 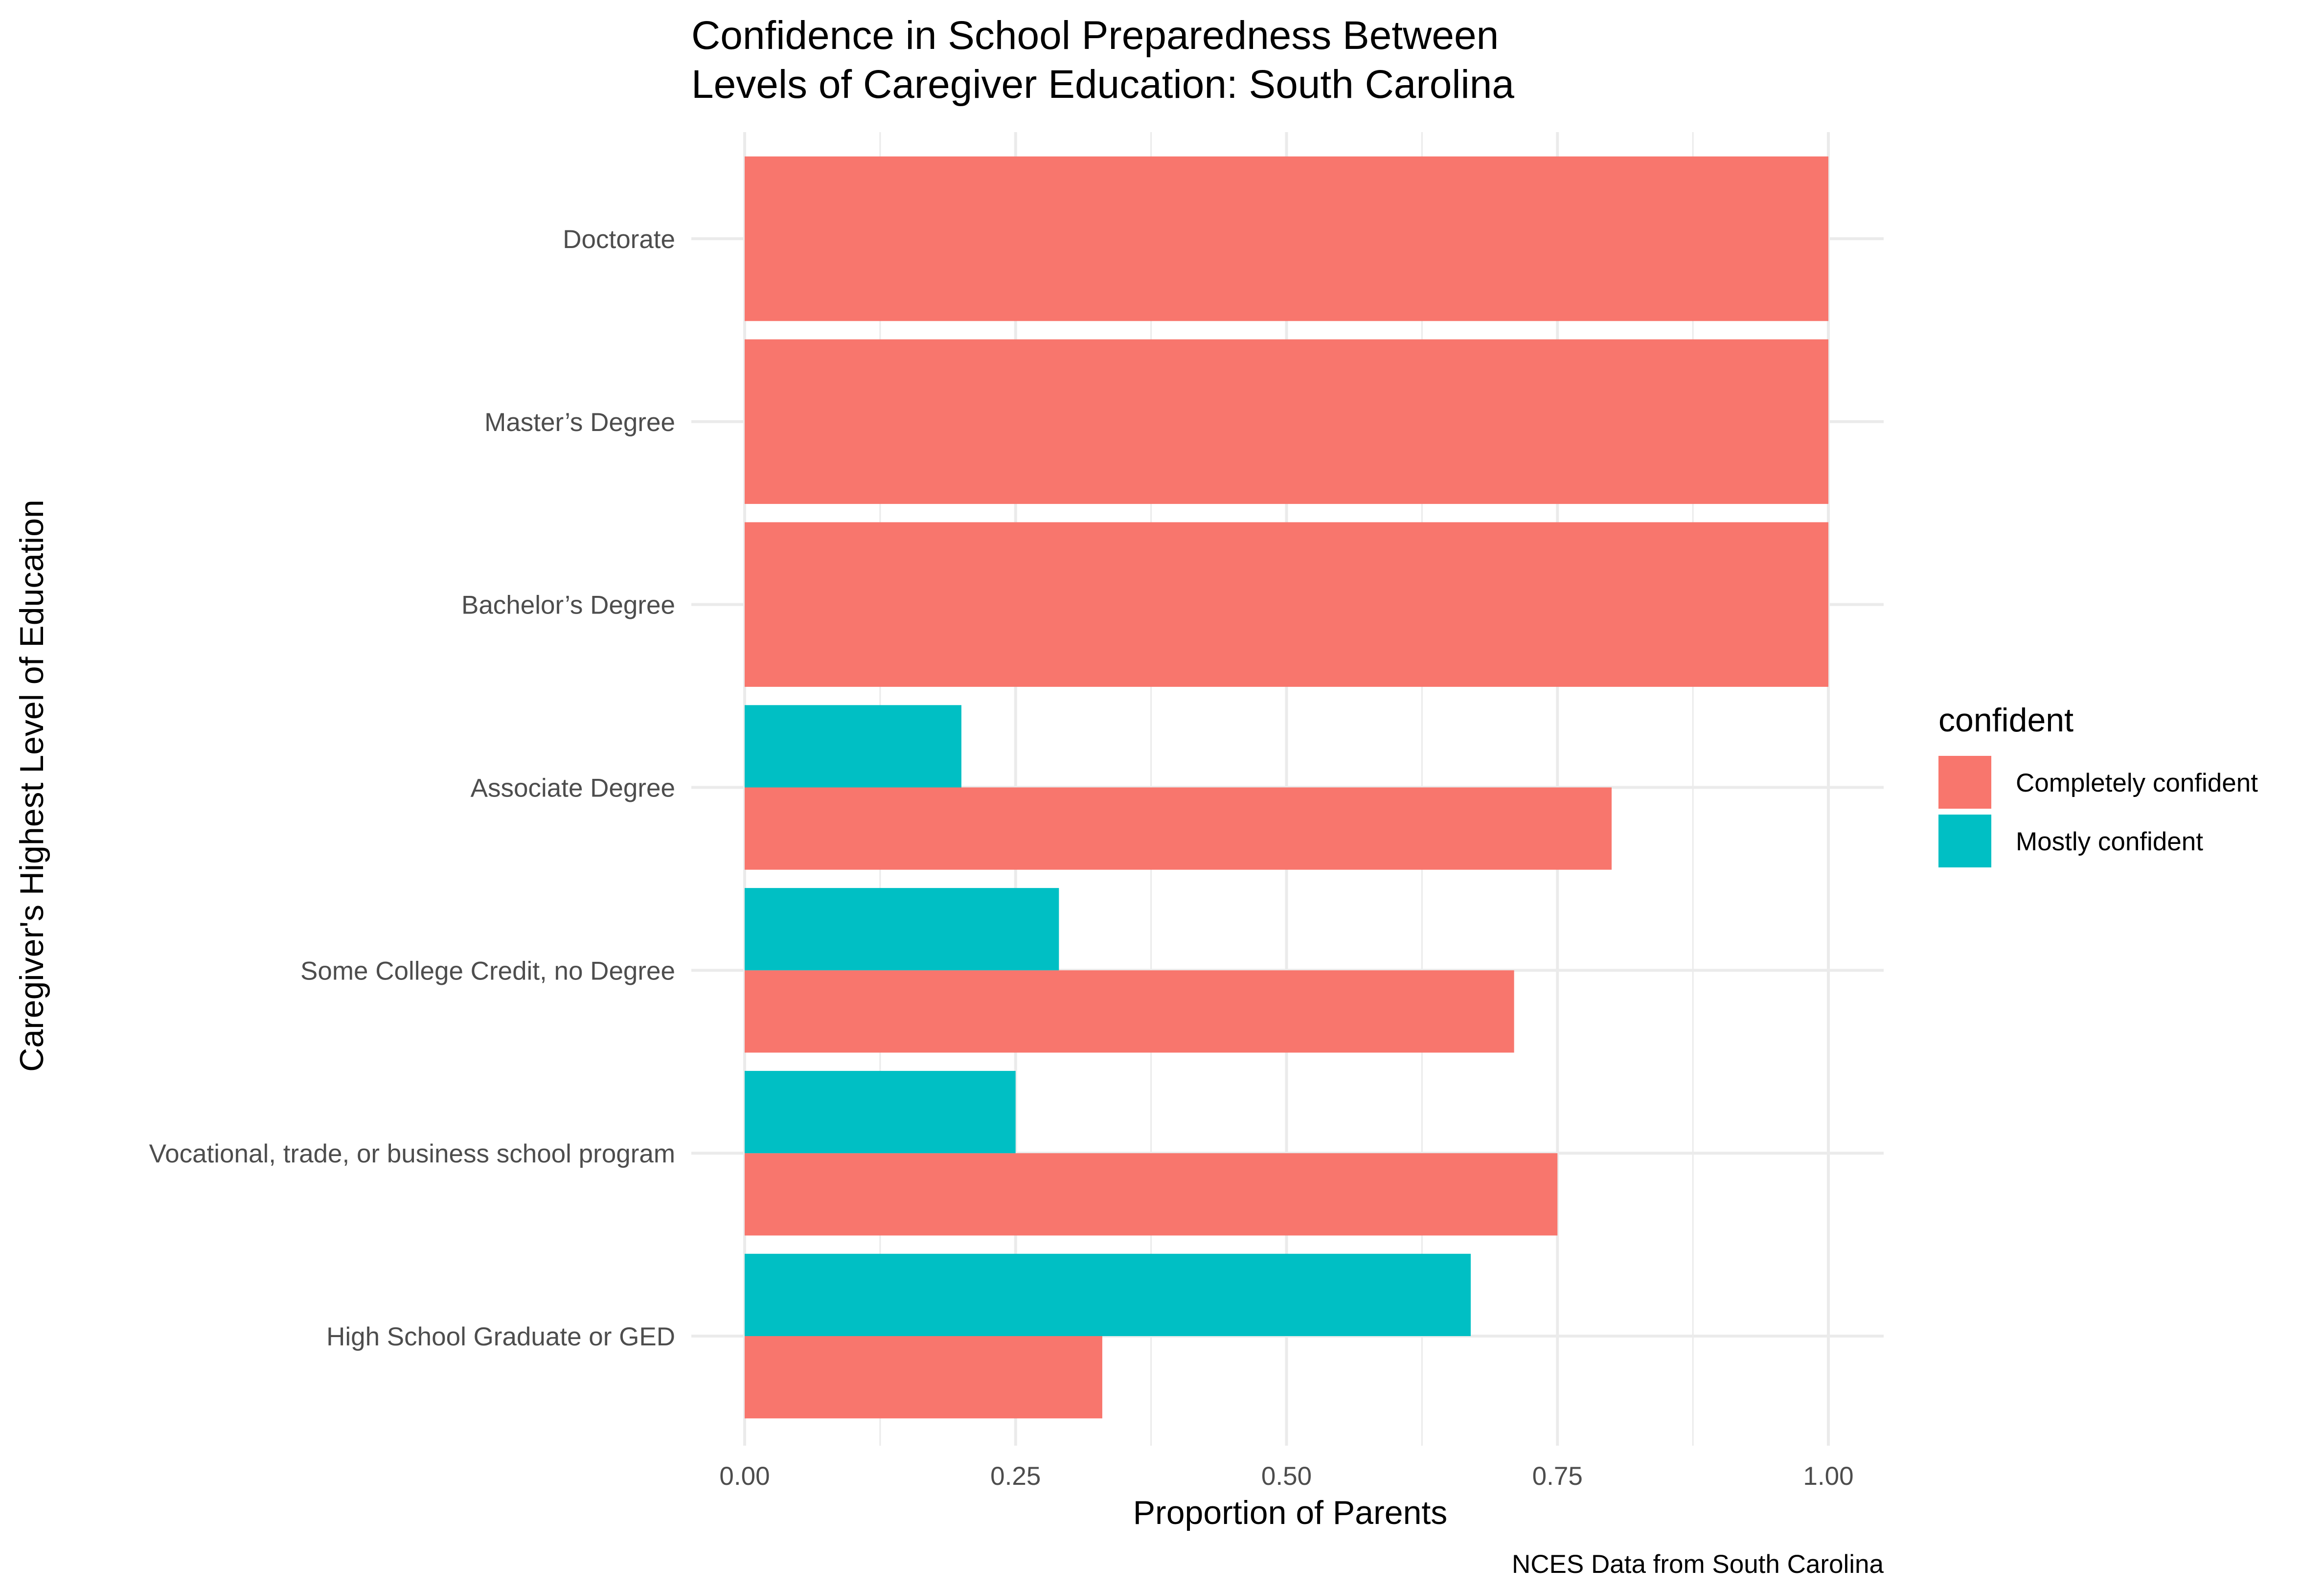 I want to click on x-tick-label: 1.00, so click(x=1828, y=1477).